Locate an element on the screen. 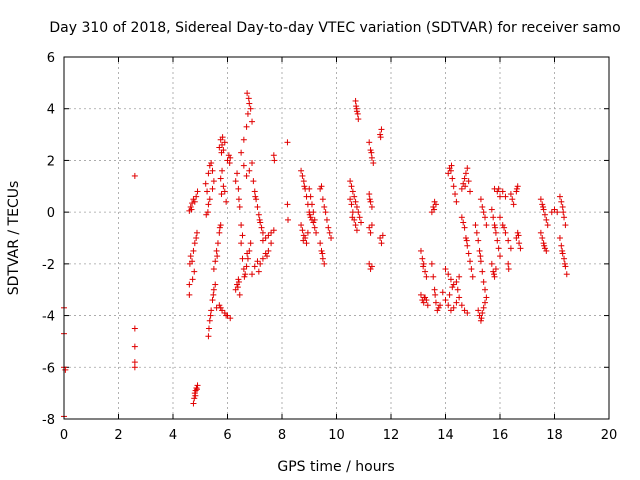  y-tick-label: -6 is located at coordinates (48, 368).